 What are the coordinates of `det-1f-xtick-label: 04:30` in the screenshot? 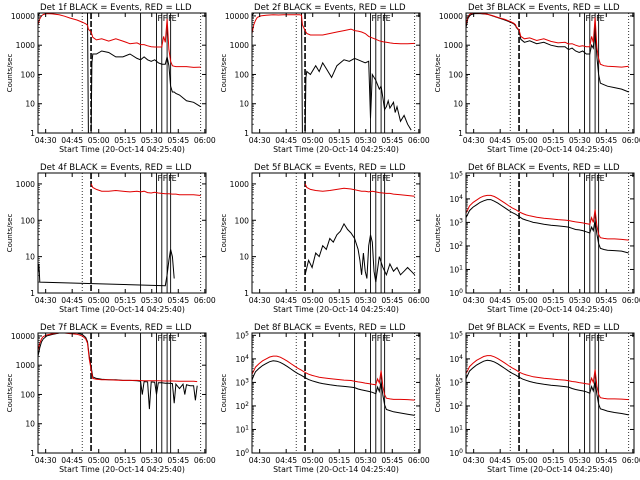 It's located at (46, 140).